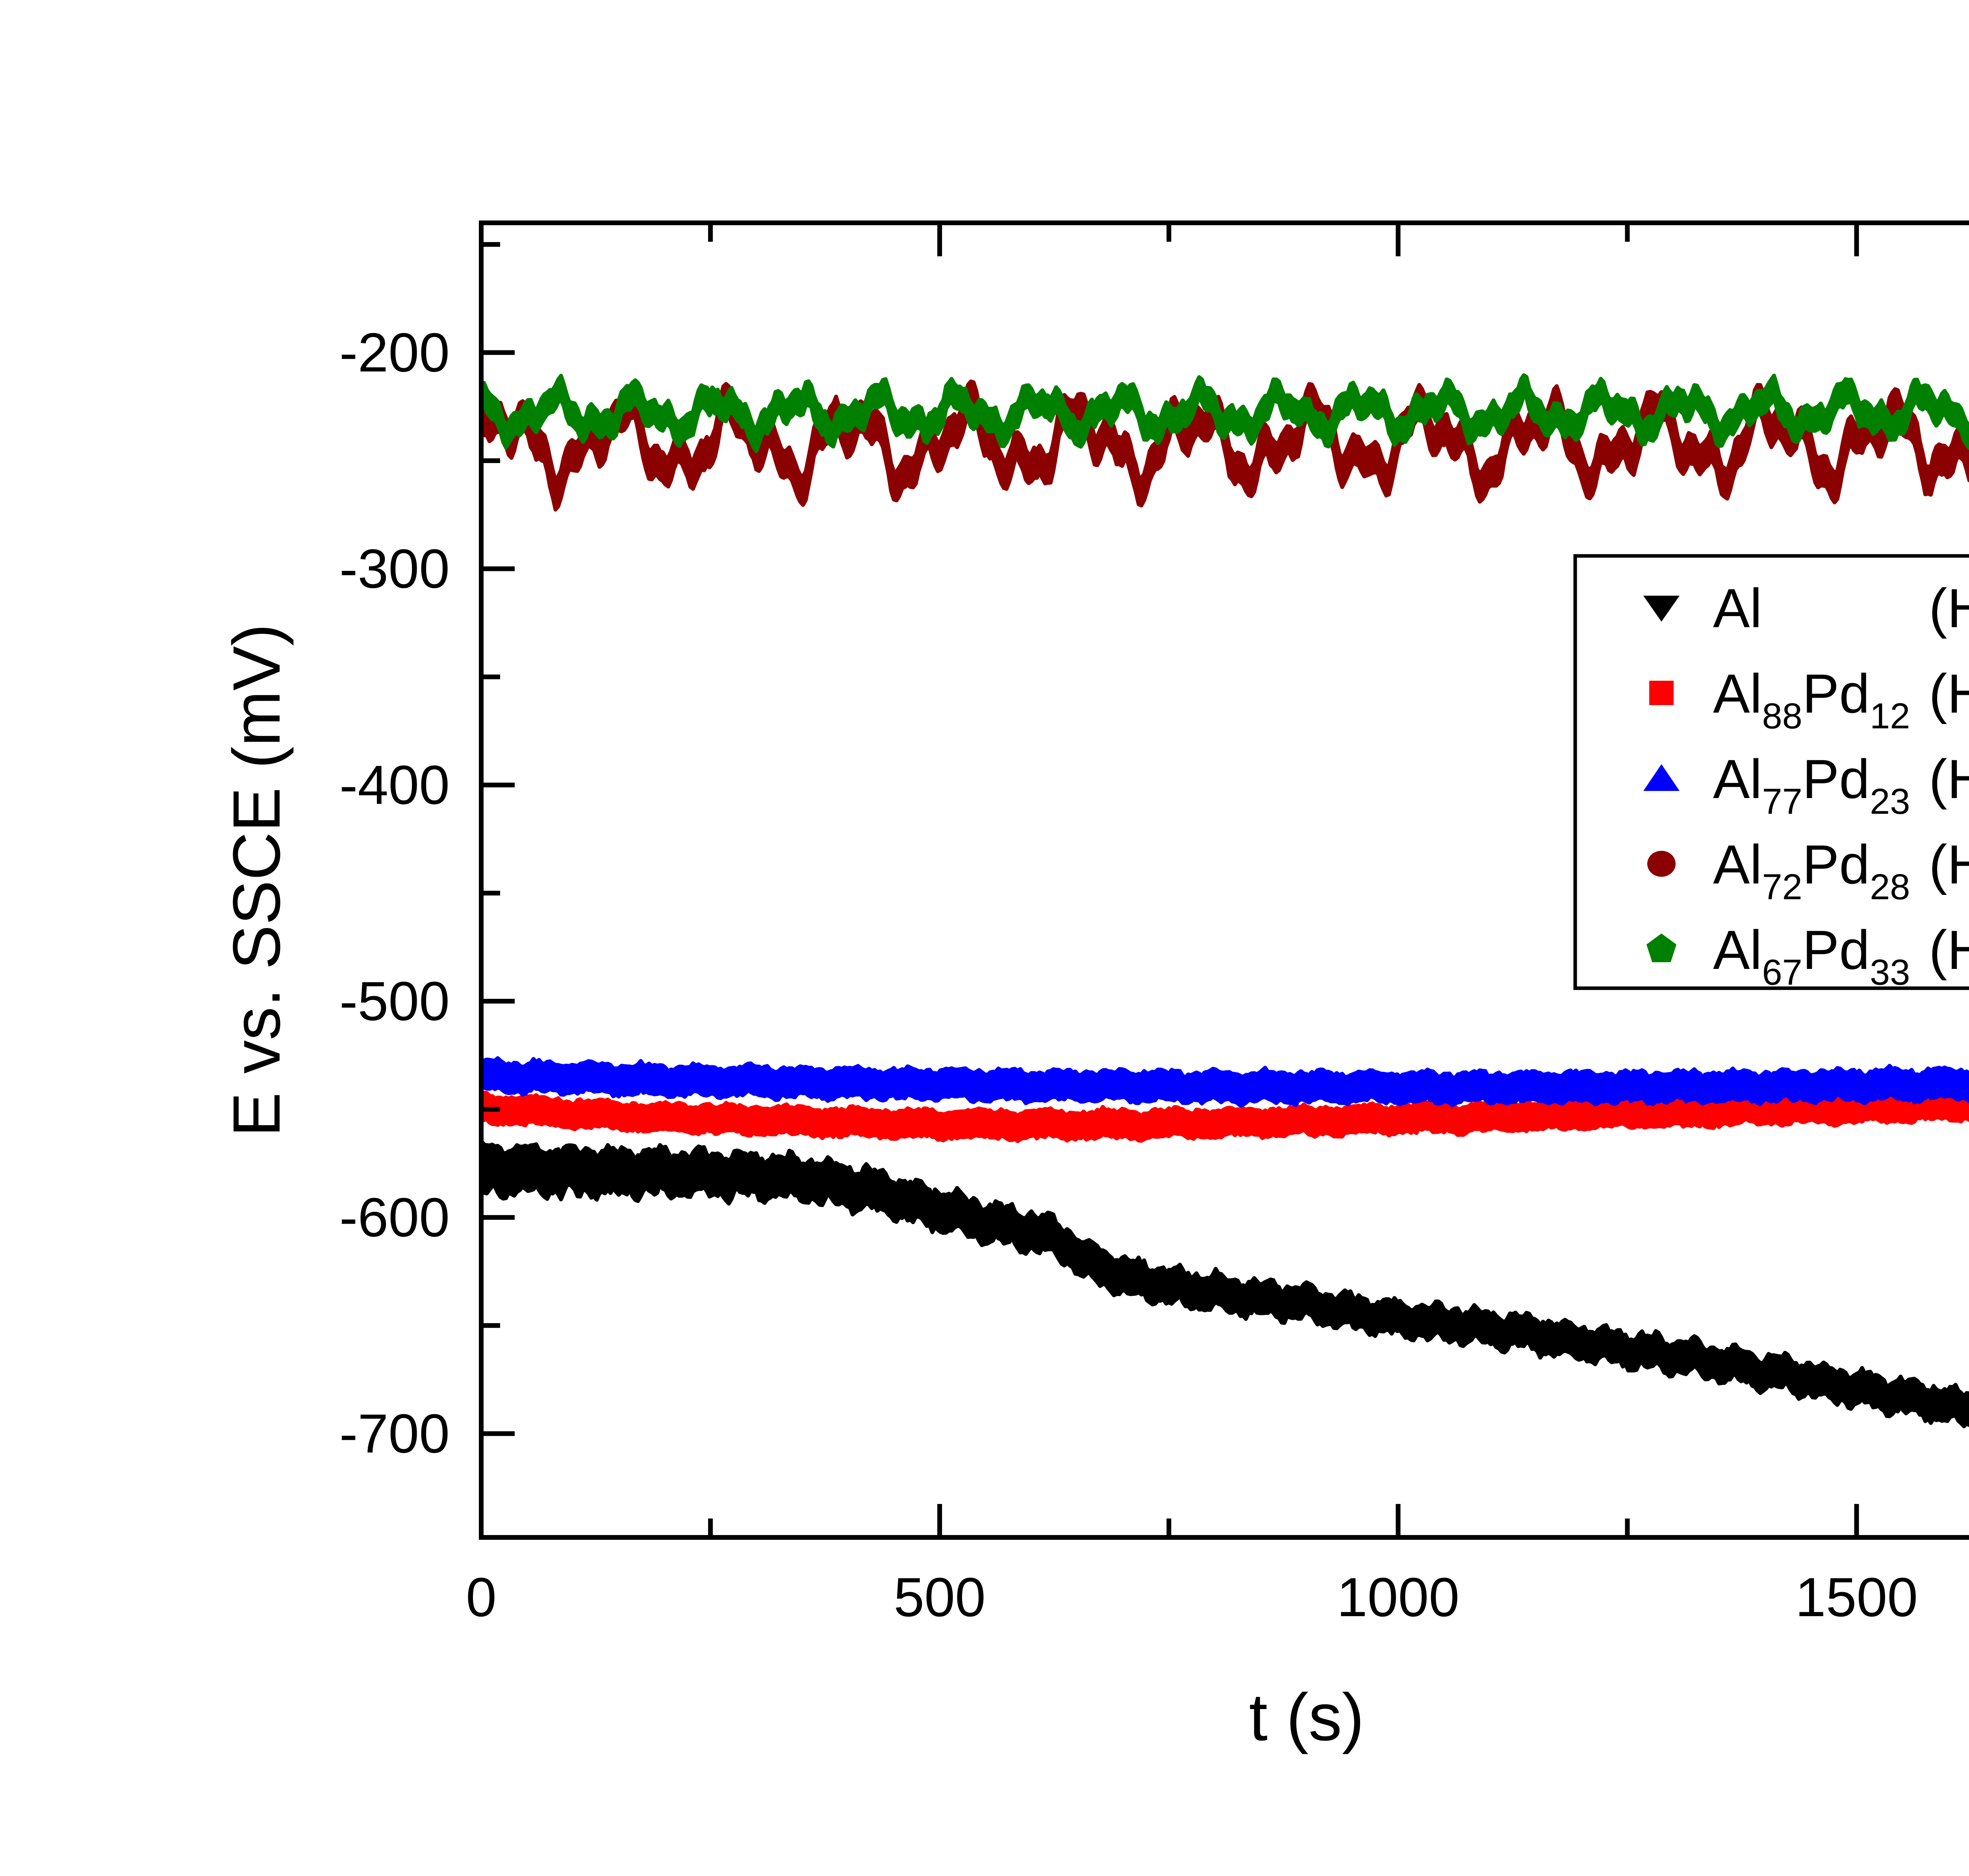  Describe the element at coordinates (1225, 1283) in the screenshot. I see `series-band-al` at that location.